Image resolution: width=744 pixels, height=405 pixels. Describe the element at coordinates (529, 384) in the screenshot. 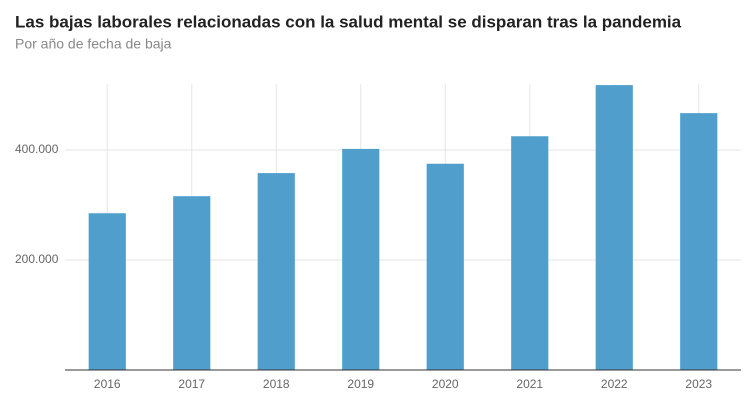

I see `x-tick-label: 2021` at that location.